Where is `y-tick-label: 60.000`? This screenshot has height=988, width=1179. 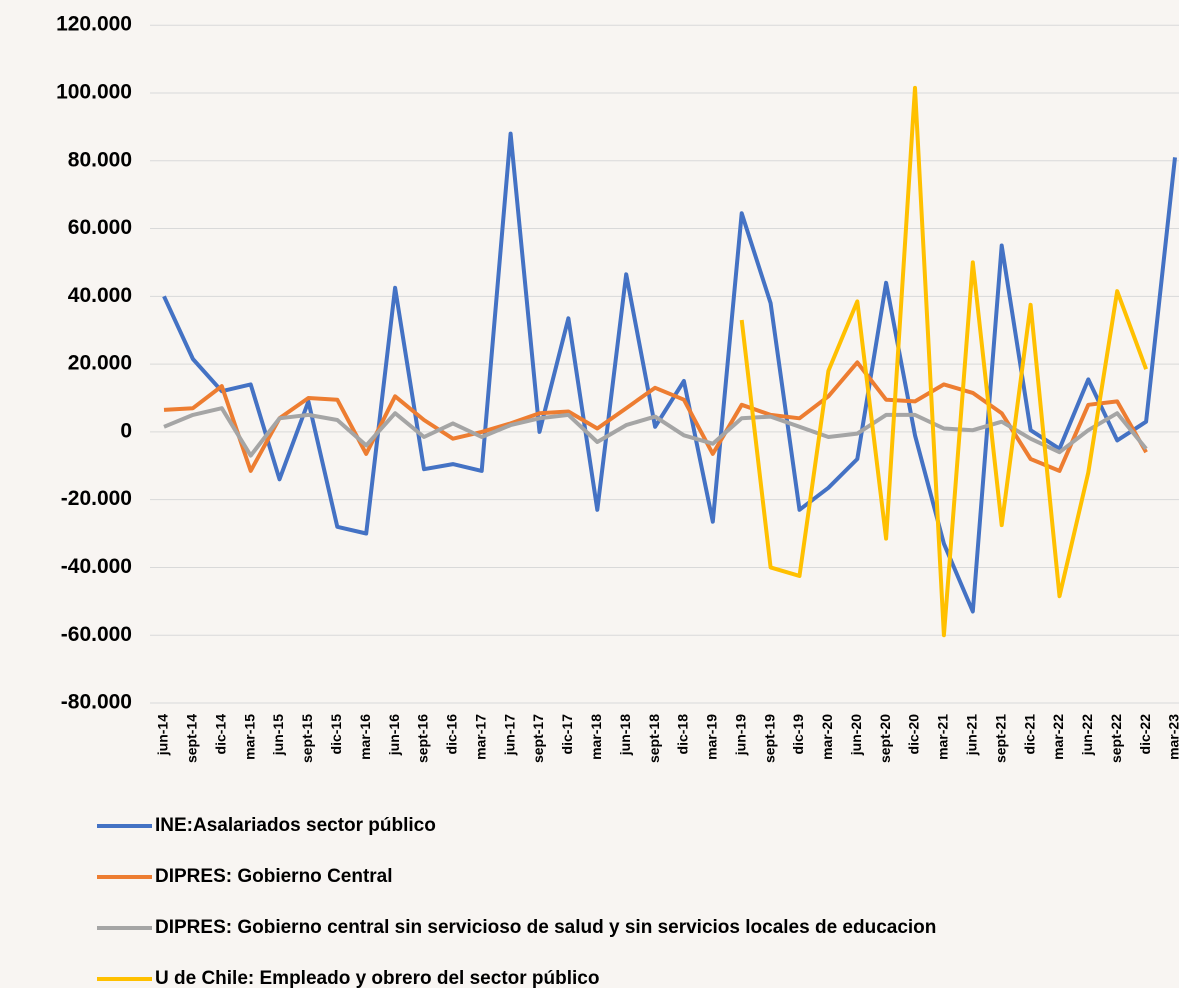 y-tick-label: 60.000 is located at coordinates (100, 227).